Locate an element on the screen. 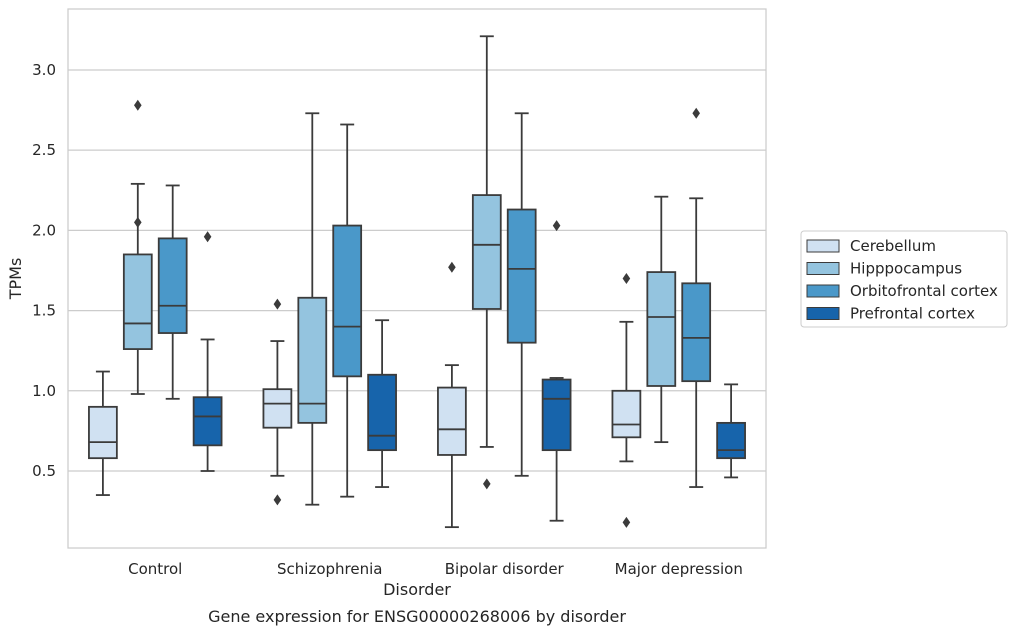  legend-label: Hipppocampus is located at coordinates (906, 269).